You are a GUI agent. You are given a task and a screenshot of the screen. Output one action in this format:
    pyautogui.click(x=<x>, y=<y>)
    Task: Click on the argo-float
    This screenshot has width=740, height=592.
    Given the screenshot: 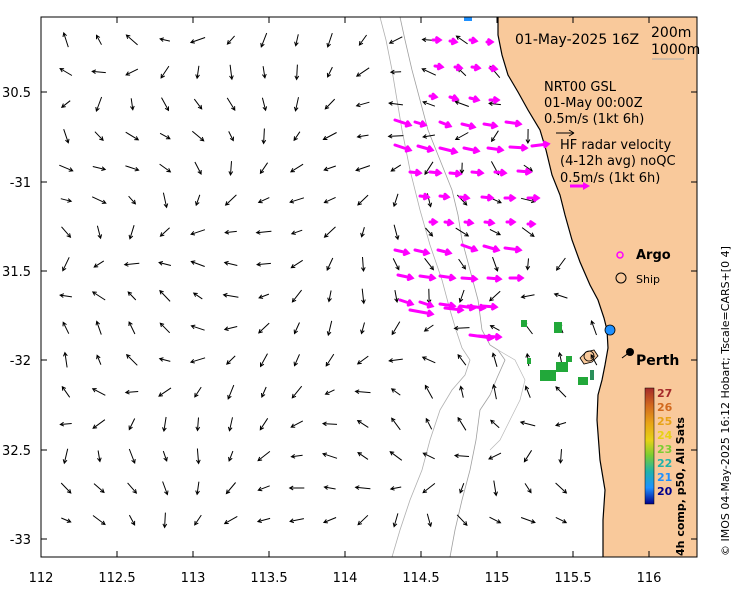 What is the action you would take?
    pyautogui.click(x=610, y=330)
    